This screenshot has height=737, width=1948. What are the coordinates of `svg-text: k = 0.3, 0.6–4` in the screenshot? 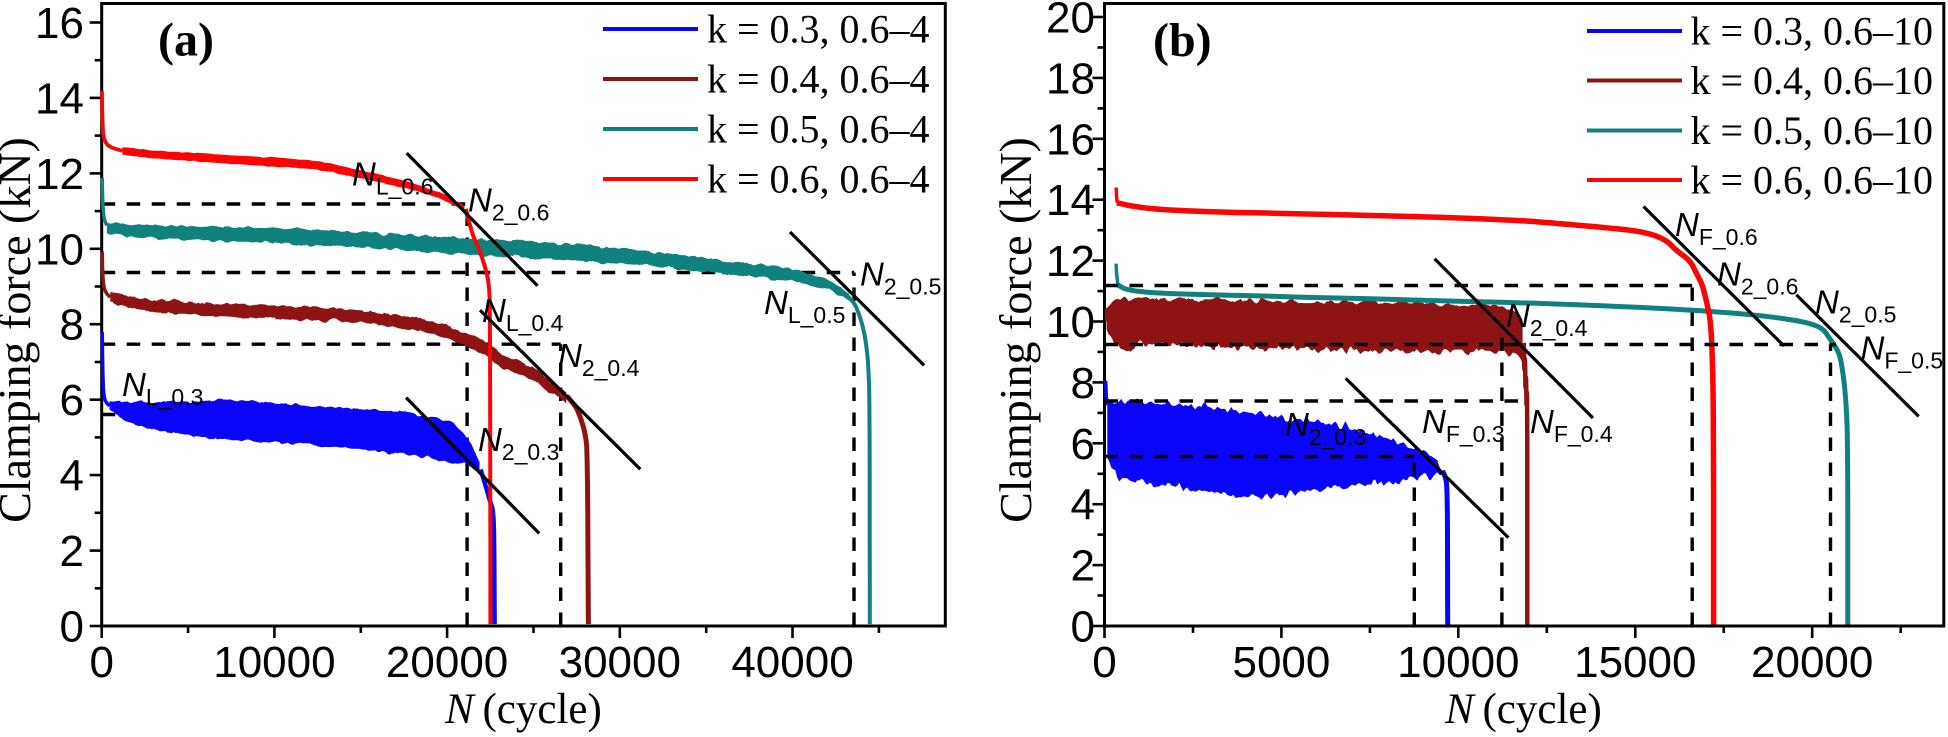 It's located at (818, 29).